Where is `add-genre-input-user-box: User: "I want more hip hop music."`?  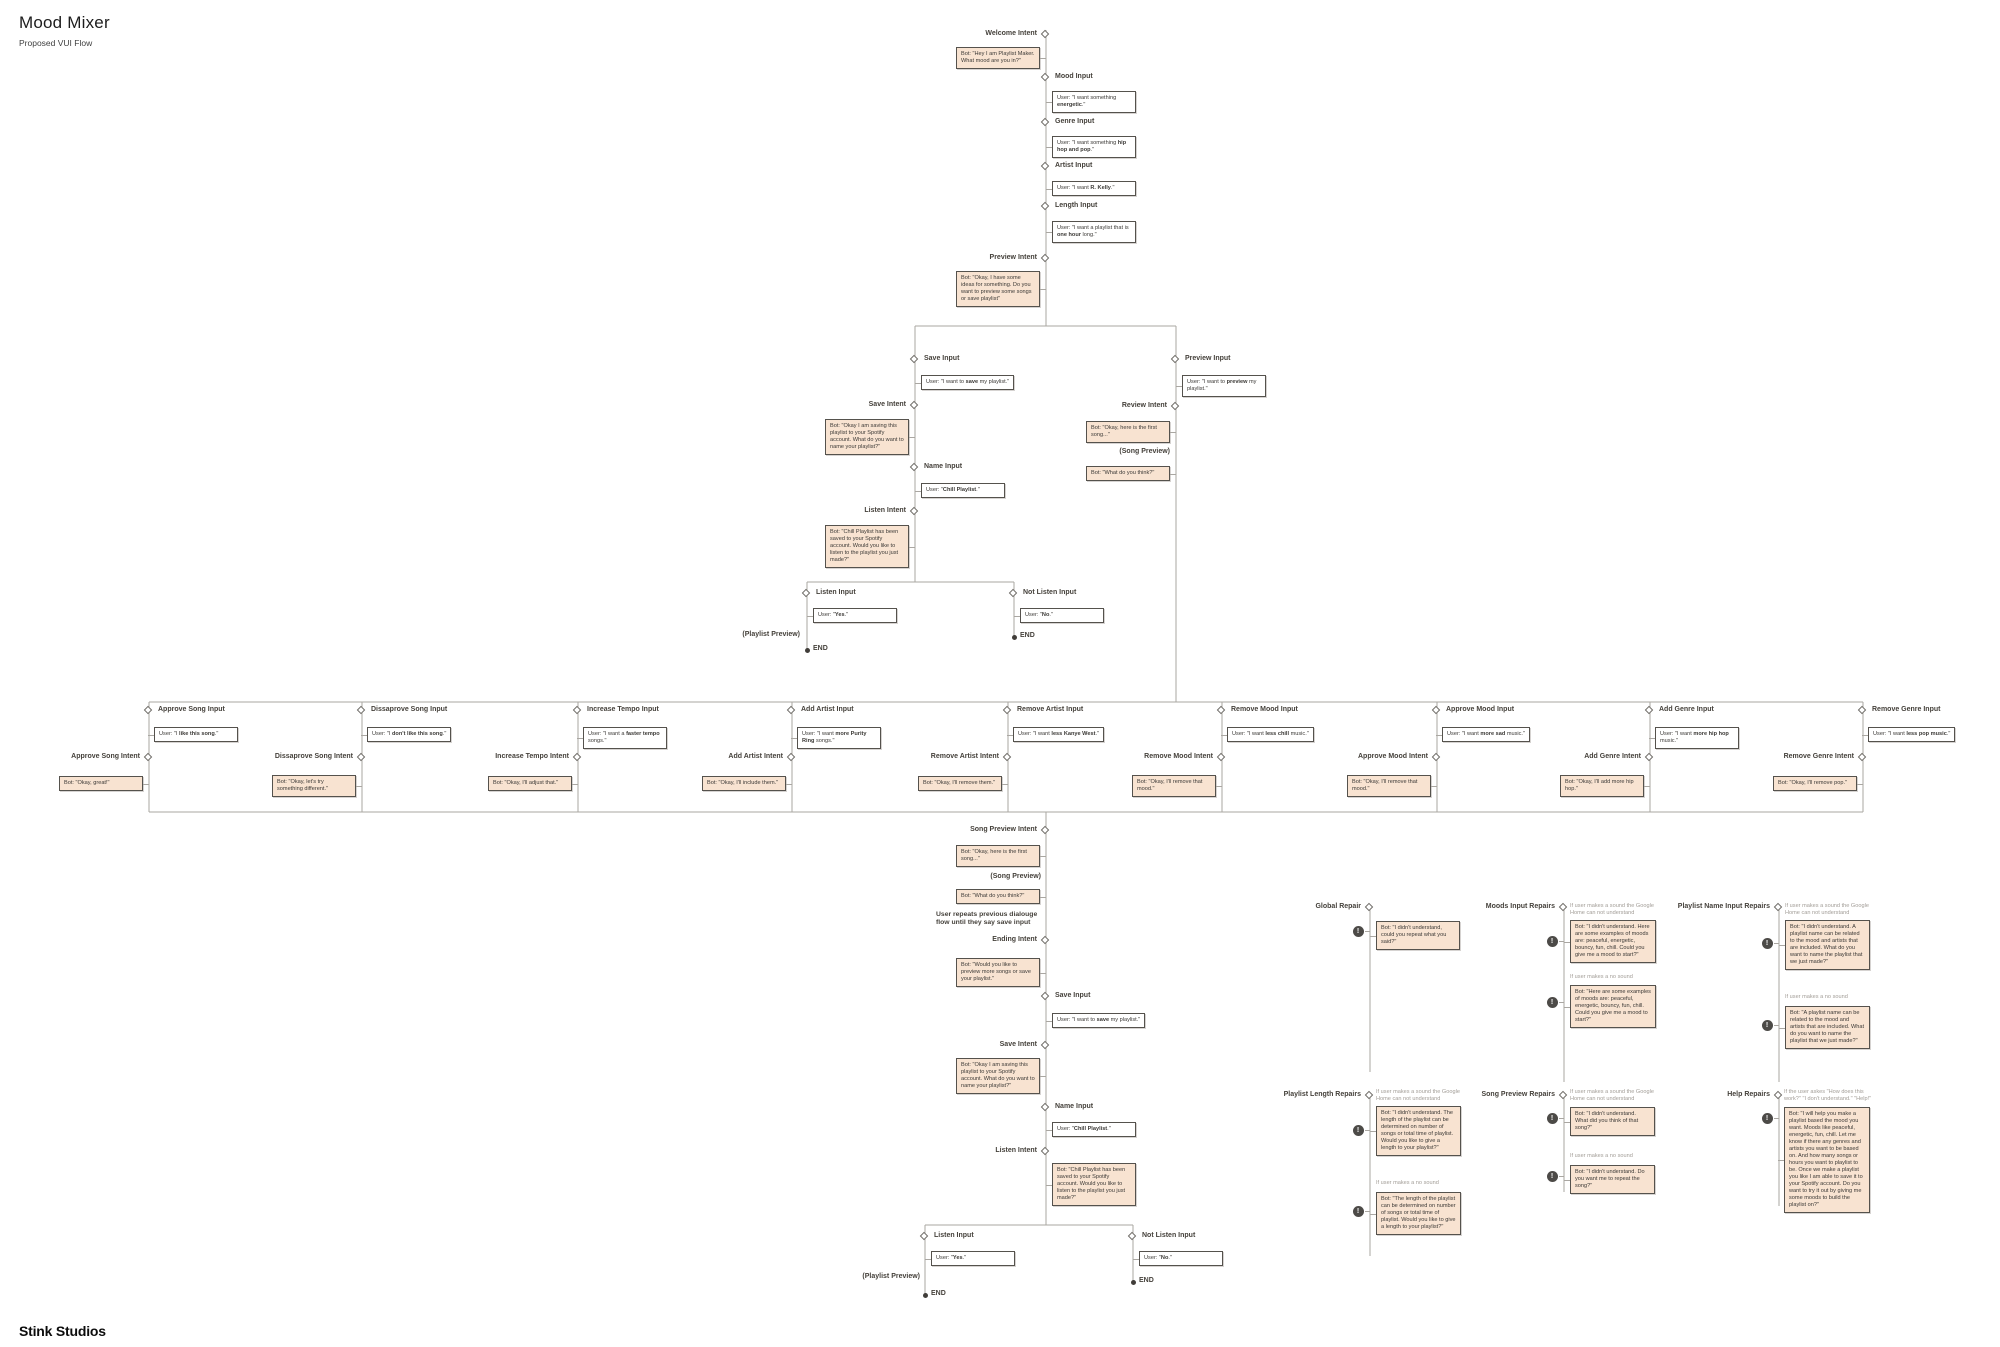
add-genre-input-user-box: User: "I want more hip hop music." is located at coordinates (1694, 738).